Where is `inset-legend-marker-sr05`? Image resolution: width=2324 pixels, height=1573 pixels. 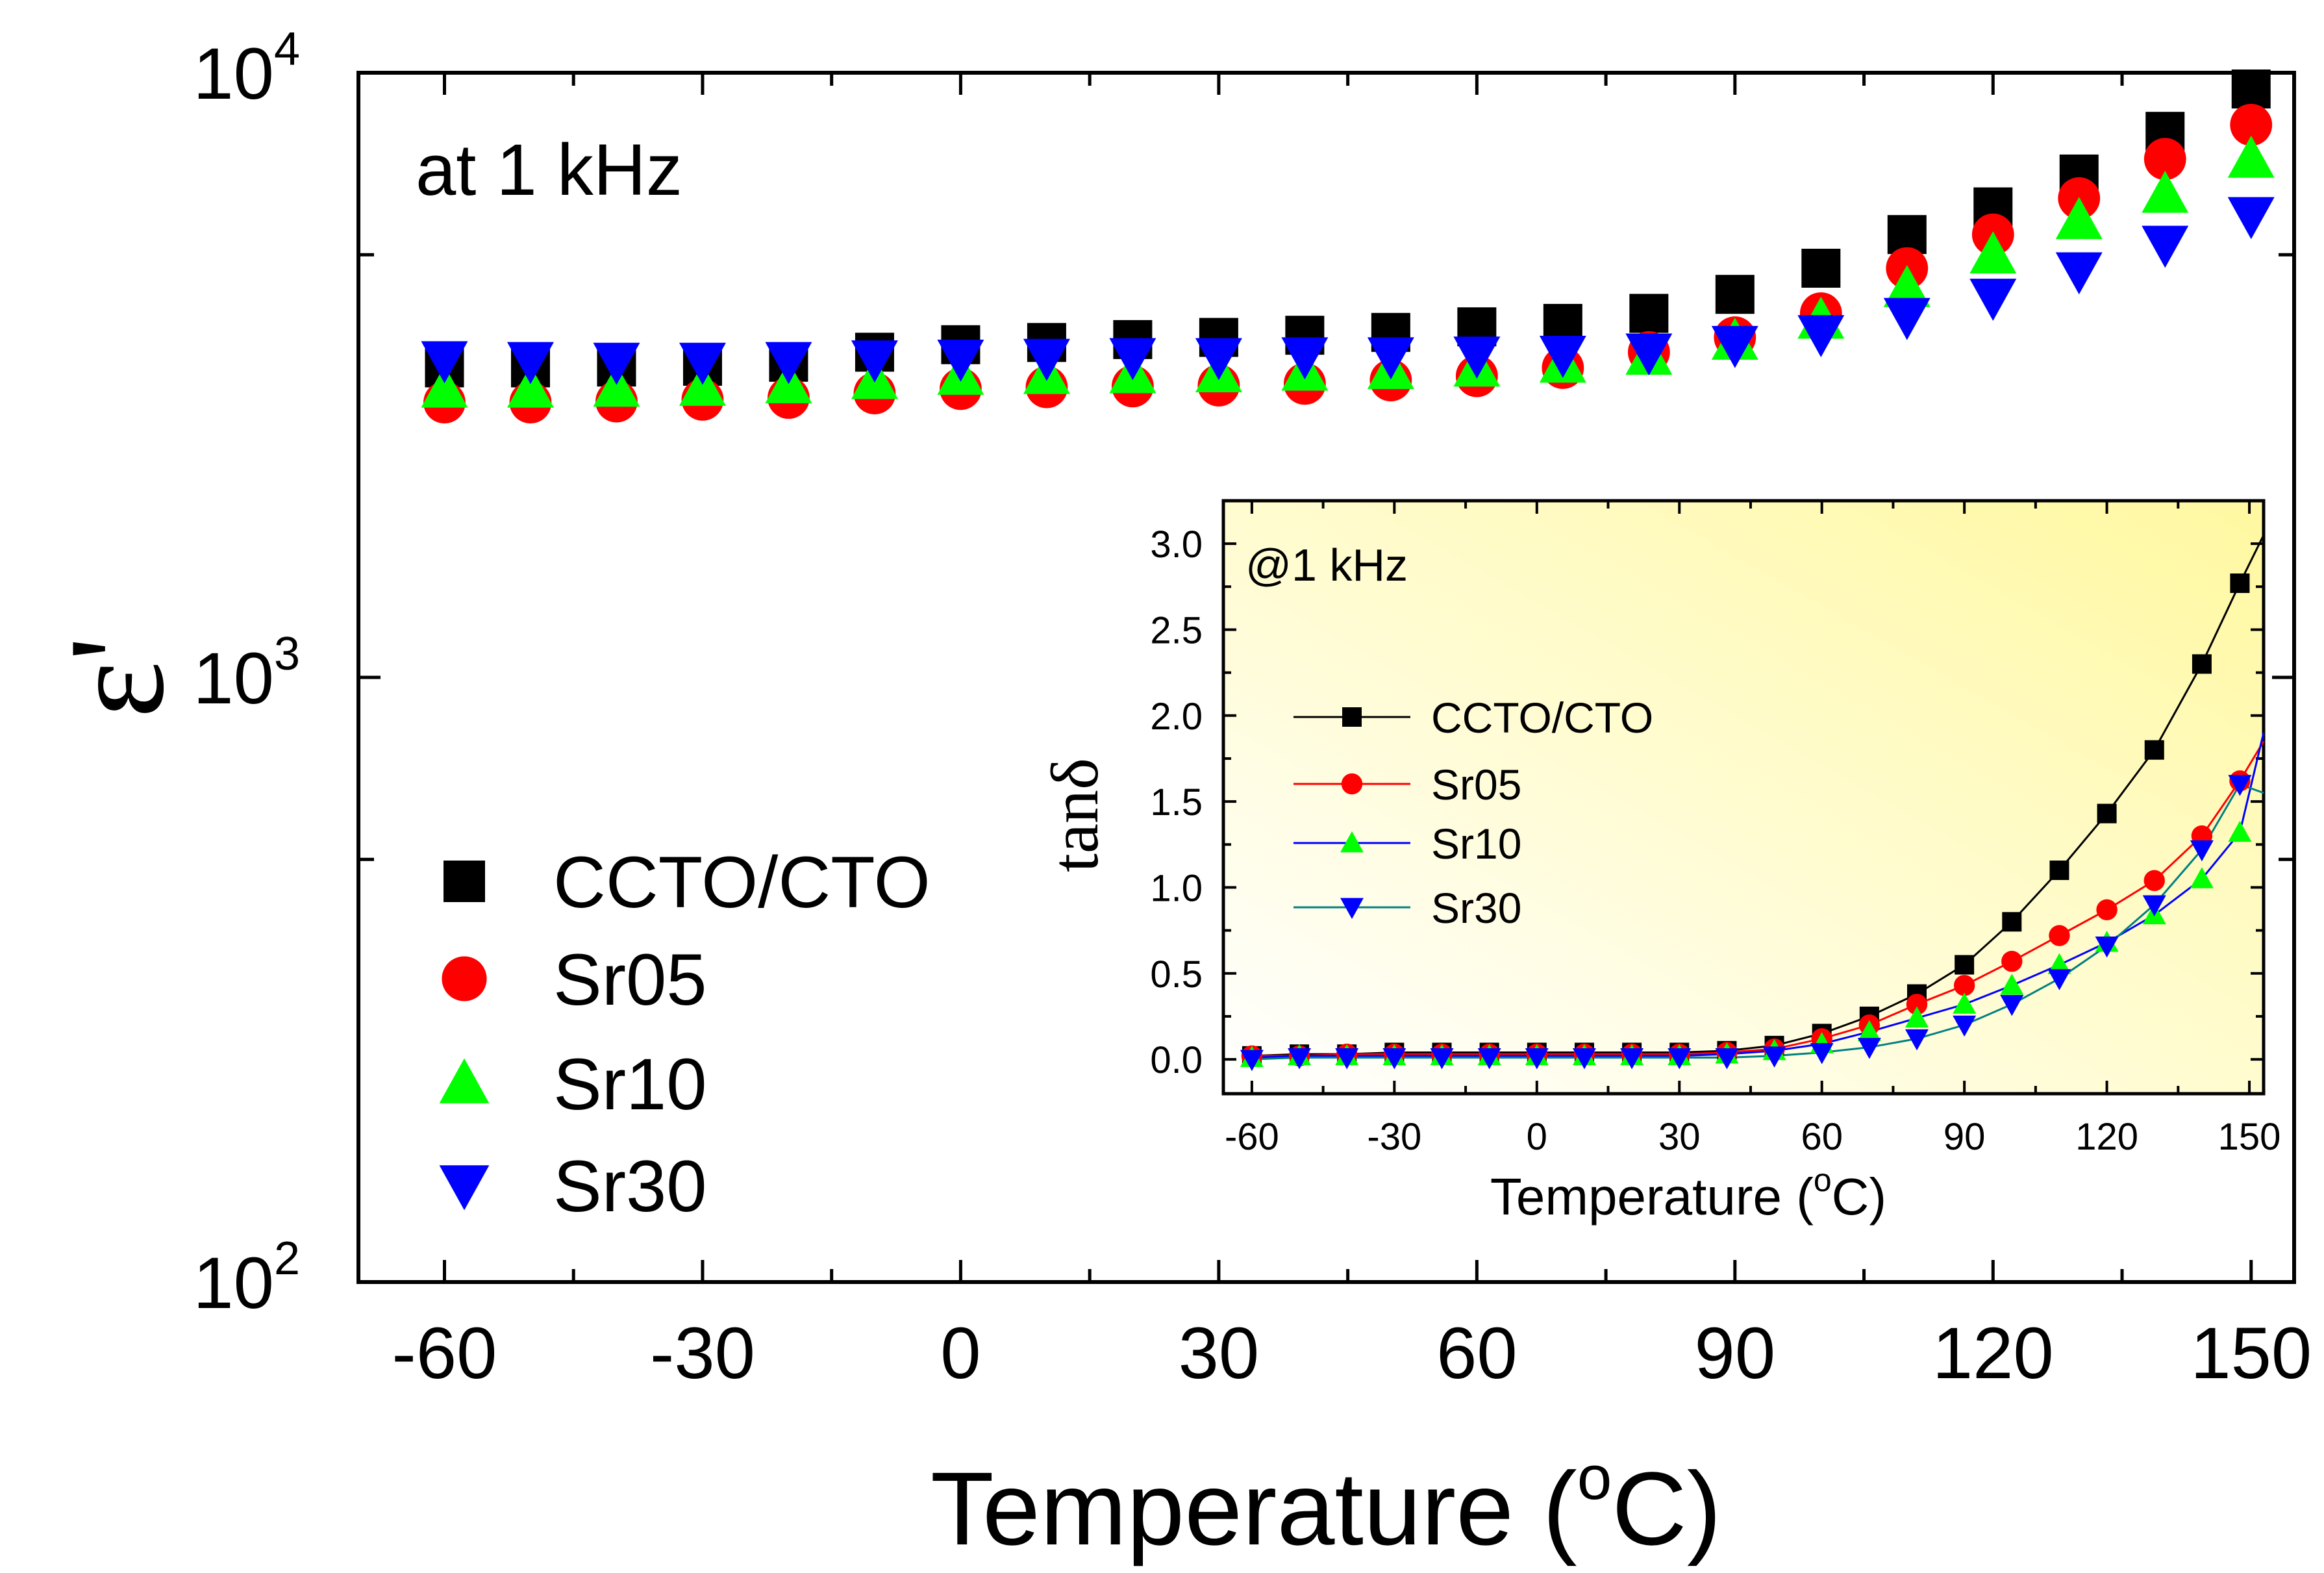 inset-legend-marker-sr05 is located at coordinates (1352, 784).